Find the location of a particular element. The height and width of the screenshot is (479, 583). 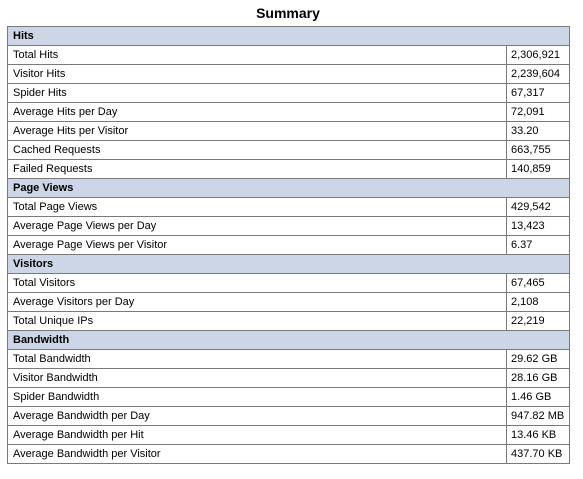

section-header-hits: Hits is located at coordinates (288, 36).